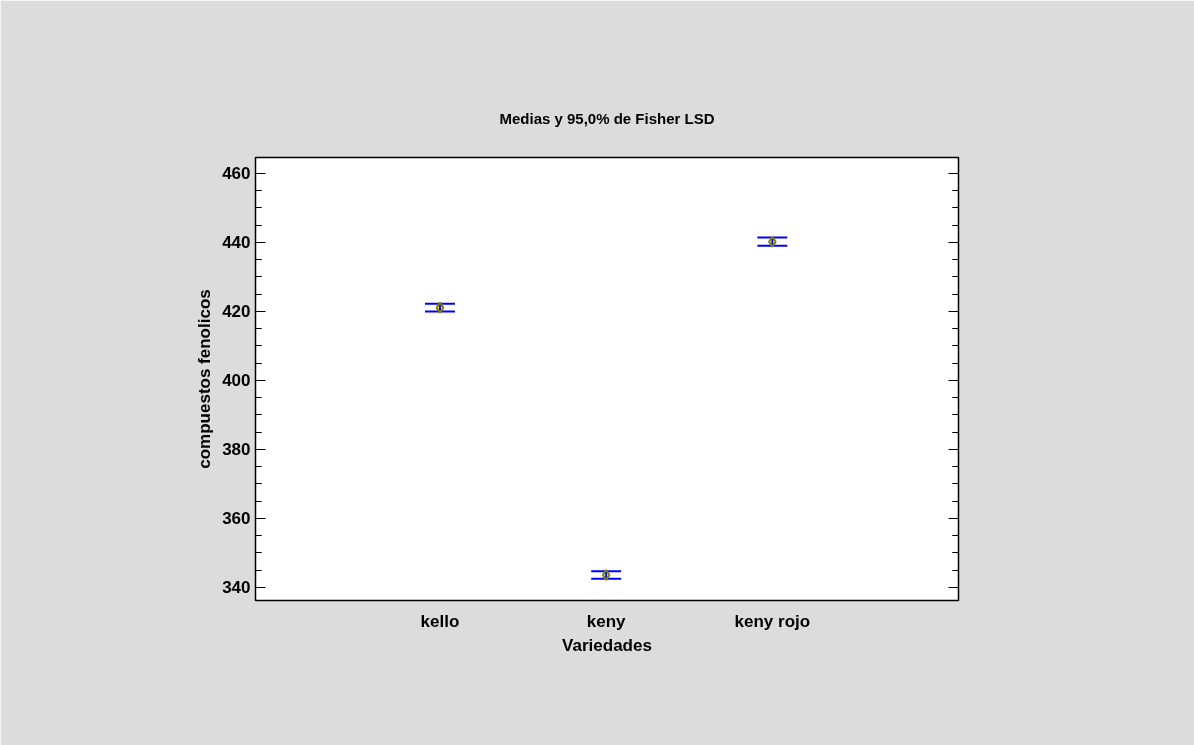 The image size is (1194, 745). I want to click on x-tick-label: kello, so click(440, 621).